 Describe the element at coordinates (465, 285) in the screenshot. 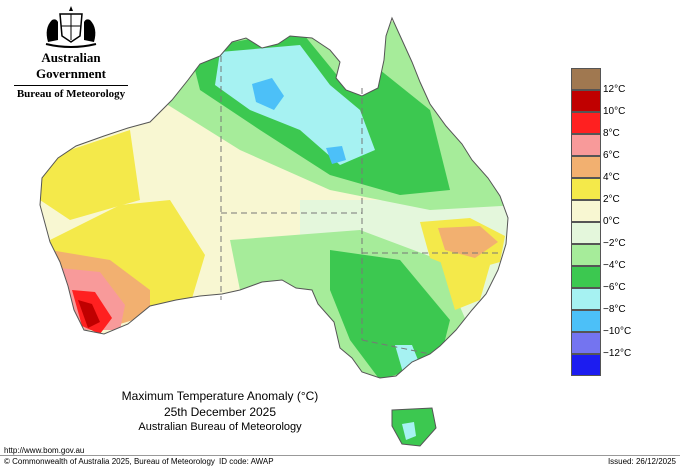

I see `anomaly-band-east-coast-4c` at that location.